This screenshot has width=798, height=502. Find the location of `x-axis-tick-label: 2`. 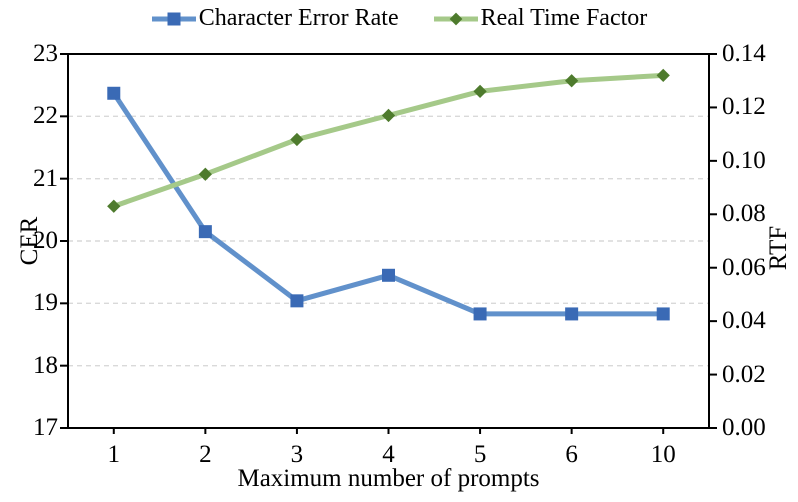

x-axis-tick-label: 2 is located at coordinates (205, 454).